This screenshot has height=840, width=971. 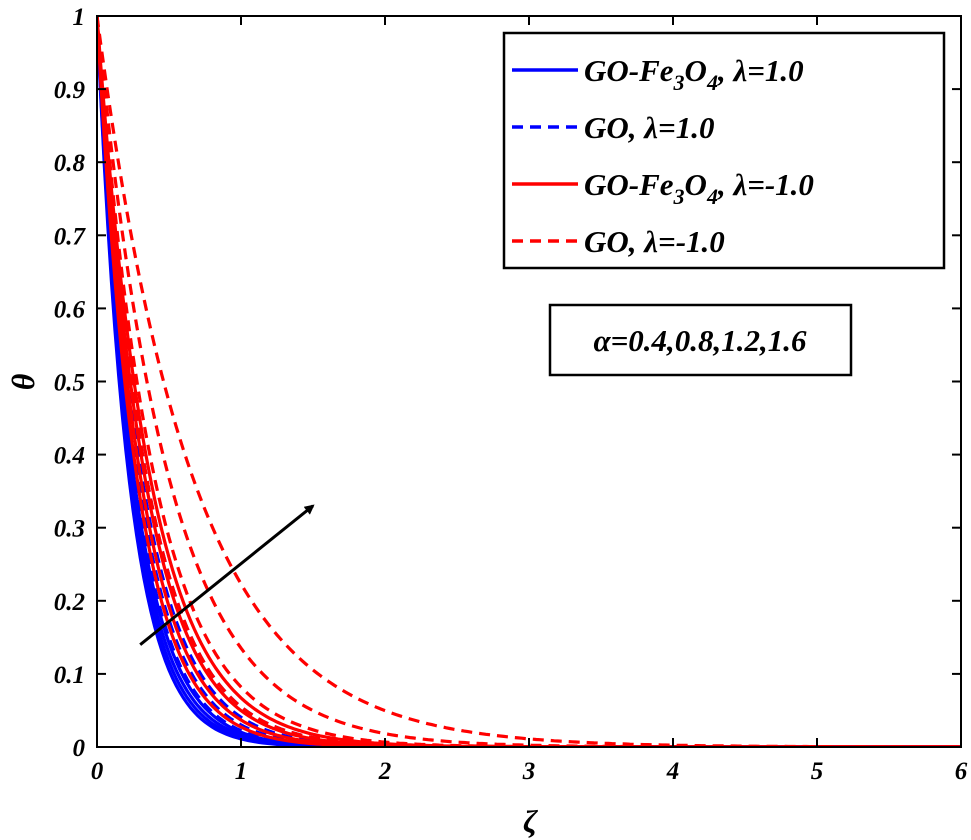 I want to click on y-tick-label: 0.6, so click(x=70, y=309).